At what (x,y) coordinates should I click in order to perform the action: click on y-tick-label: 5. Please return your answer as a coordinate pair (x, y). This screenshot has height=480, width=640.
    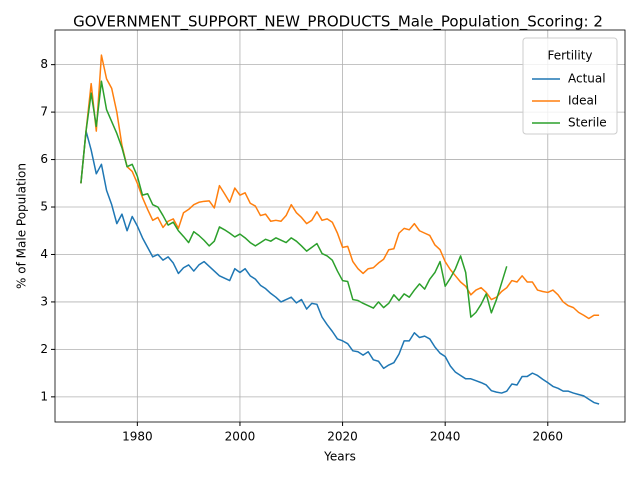
    Looking at the image, I should click on (44, 207).